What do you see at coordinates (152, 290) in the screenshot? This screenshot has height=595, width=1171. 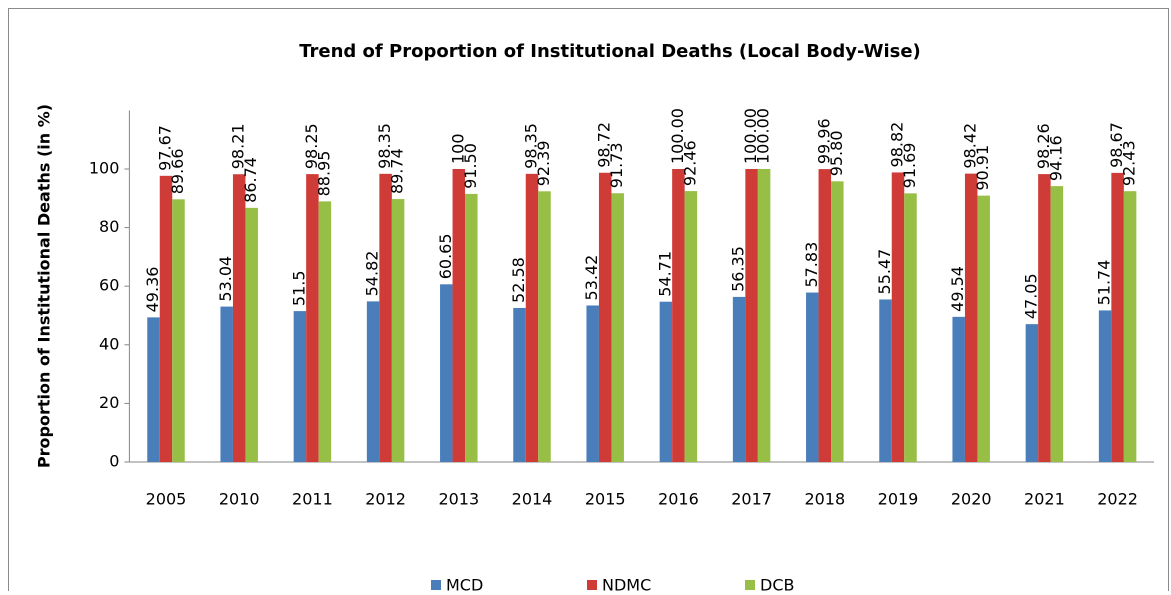 I see `data-label: 49.36` at bounding box center [152, 290].